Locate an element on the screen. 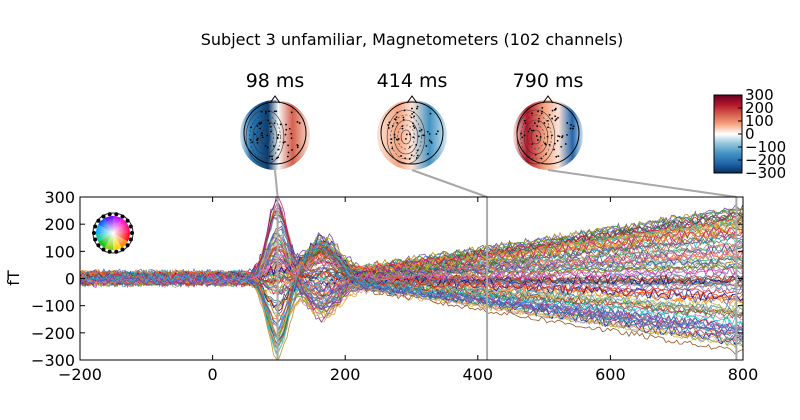 This screenshot has height=420, width=800. topomap-group is located at coordinates (411, 132).